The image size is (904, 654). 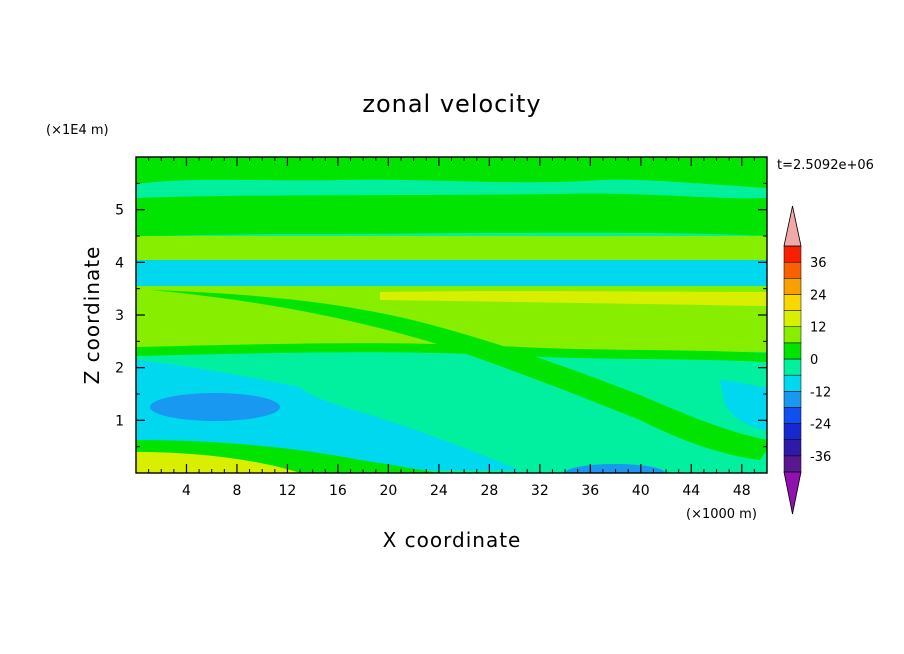 What do you see at coordinates (451, 352) in the screenshot?
I see `region-green-strip-mid` at bounding box center [451, 352].